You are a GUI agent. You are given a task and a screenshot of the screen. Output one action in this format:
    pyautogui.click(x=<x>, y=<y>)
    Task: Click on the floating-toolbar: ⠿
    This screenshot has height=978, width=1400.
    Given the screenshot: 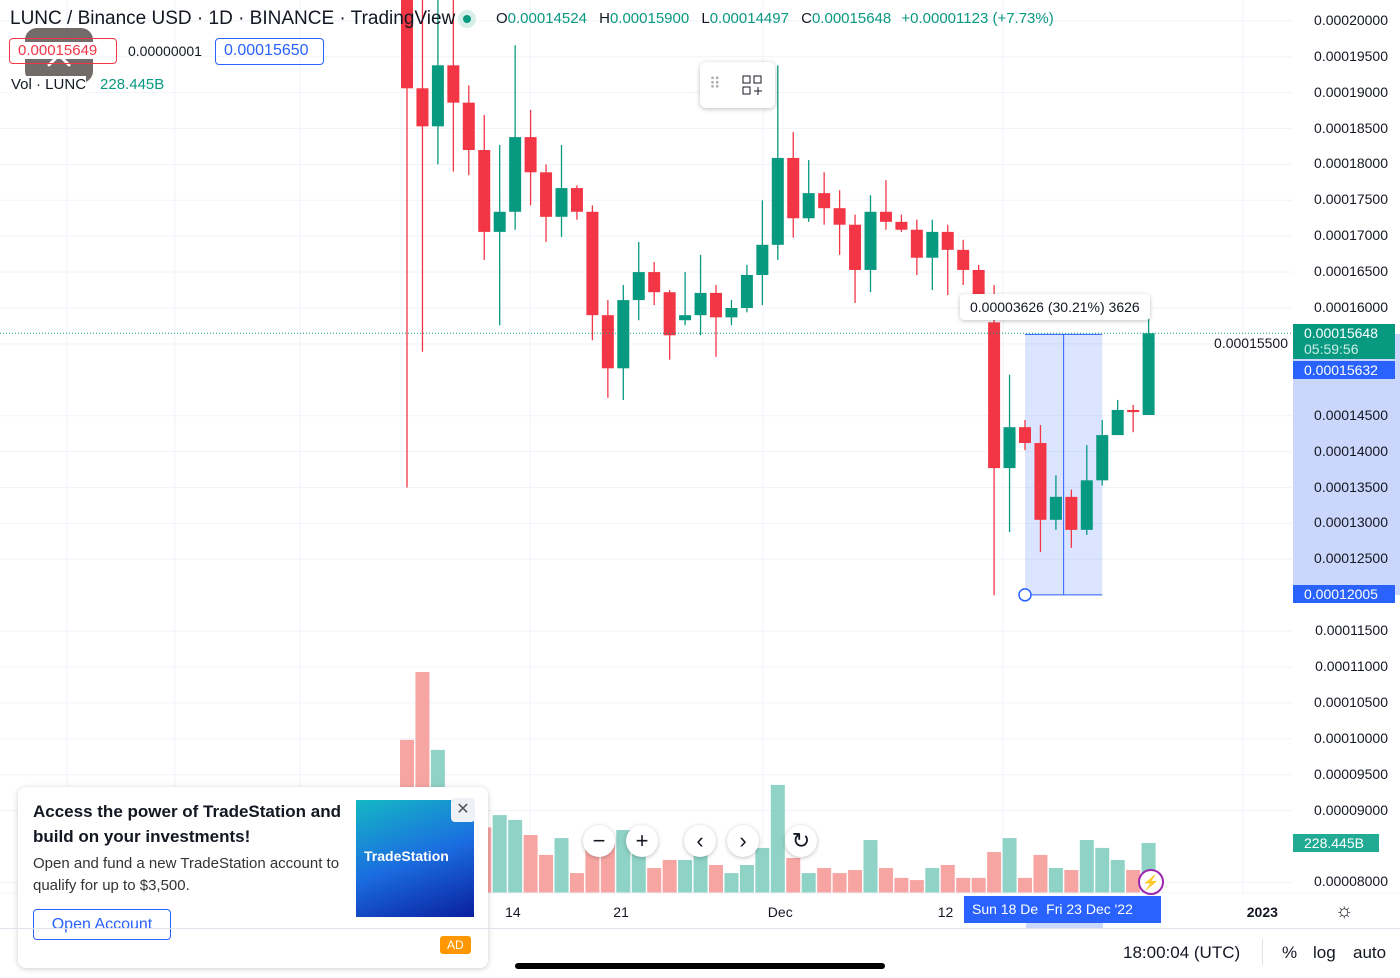 What is the action you would take?
    pyautogui.click(x=737, y=85)
    